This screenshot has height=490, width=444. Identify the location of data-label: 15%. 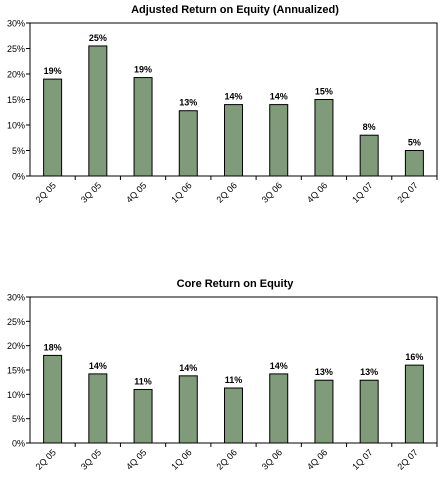
(324, 92).